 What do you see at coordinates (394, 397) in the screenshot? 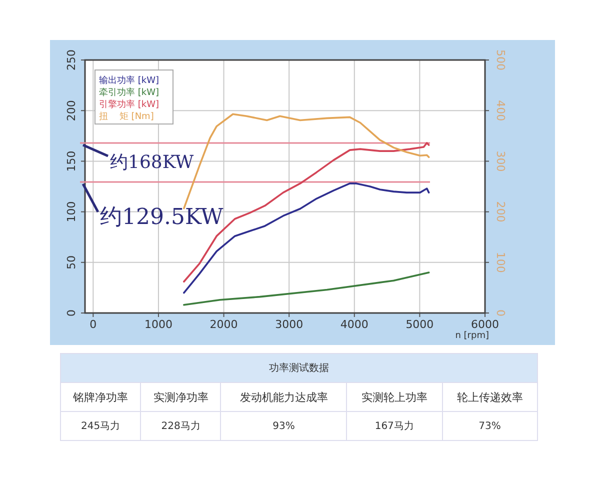
I see `text: 实测轮上功率` at bounding box center [394, 397].